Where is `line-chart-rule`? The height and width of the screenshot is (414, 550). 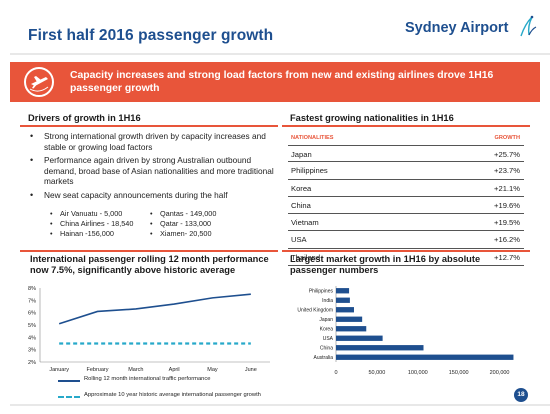 line-chart-rule is located at coordinates (149, 251).